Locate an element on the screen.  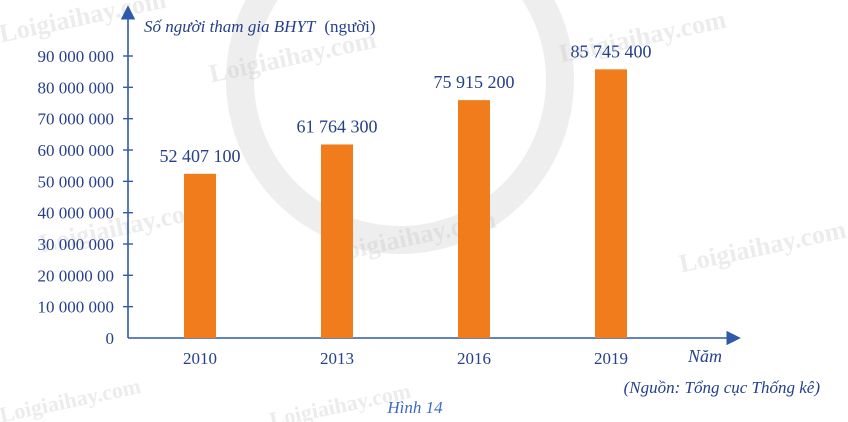
figure-caption: Hình 14 is located at coordinates (414, 407).